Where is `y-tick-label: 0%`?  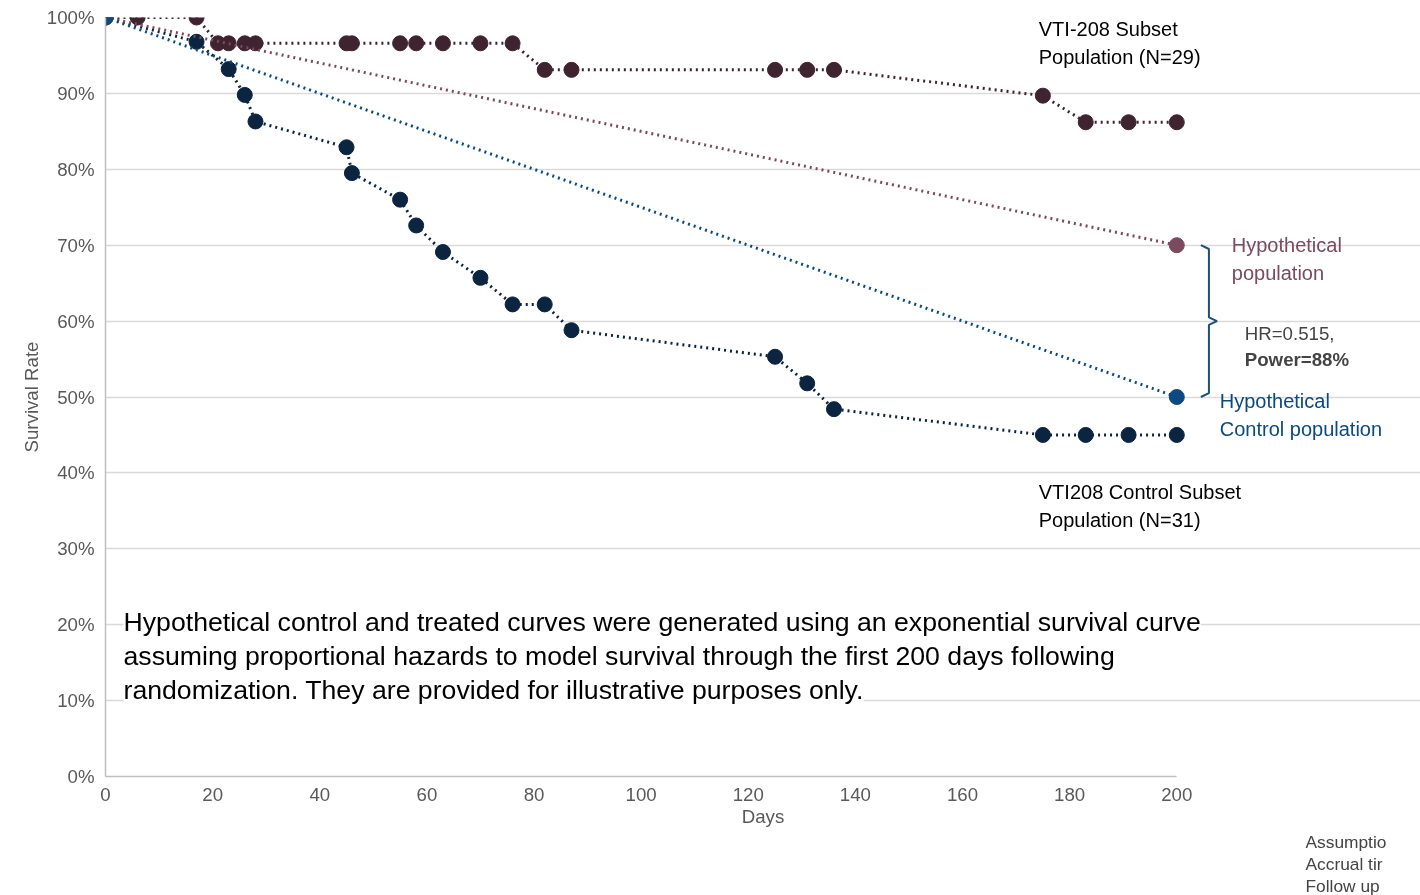
y-tick-label: 0% is located at coordinates (81, 776).